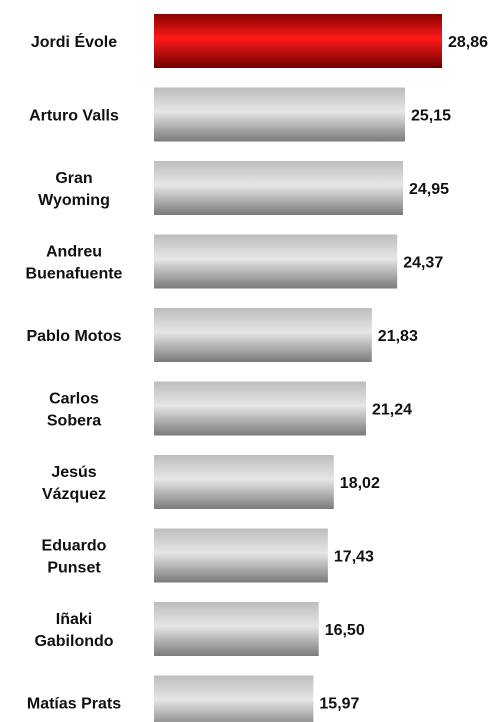  I want to click on category-label-7: Eduardo Punset, so click(74, 557).